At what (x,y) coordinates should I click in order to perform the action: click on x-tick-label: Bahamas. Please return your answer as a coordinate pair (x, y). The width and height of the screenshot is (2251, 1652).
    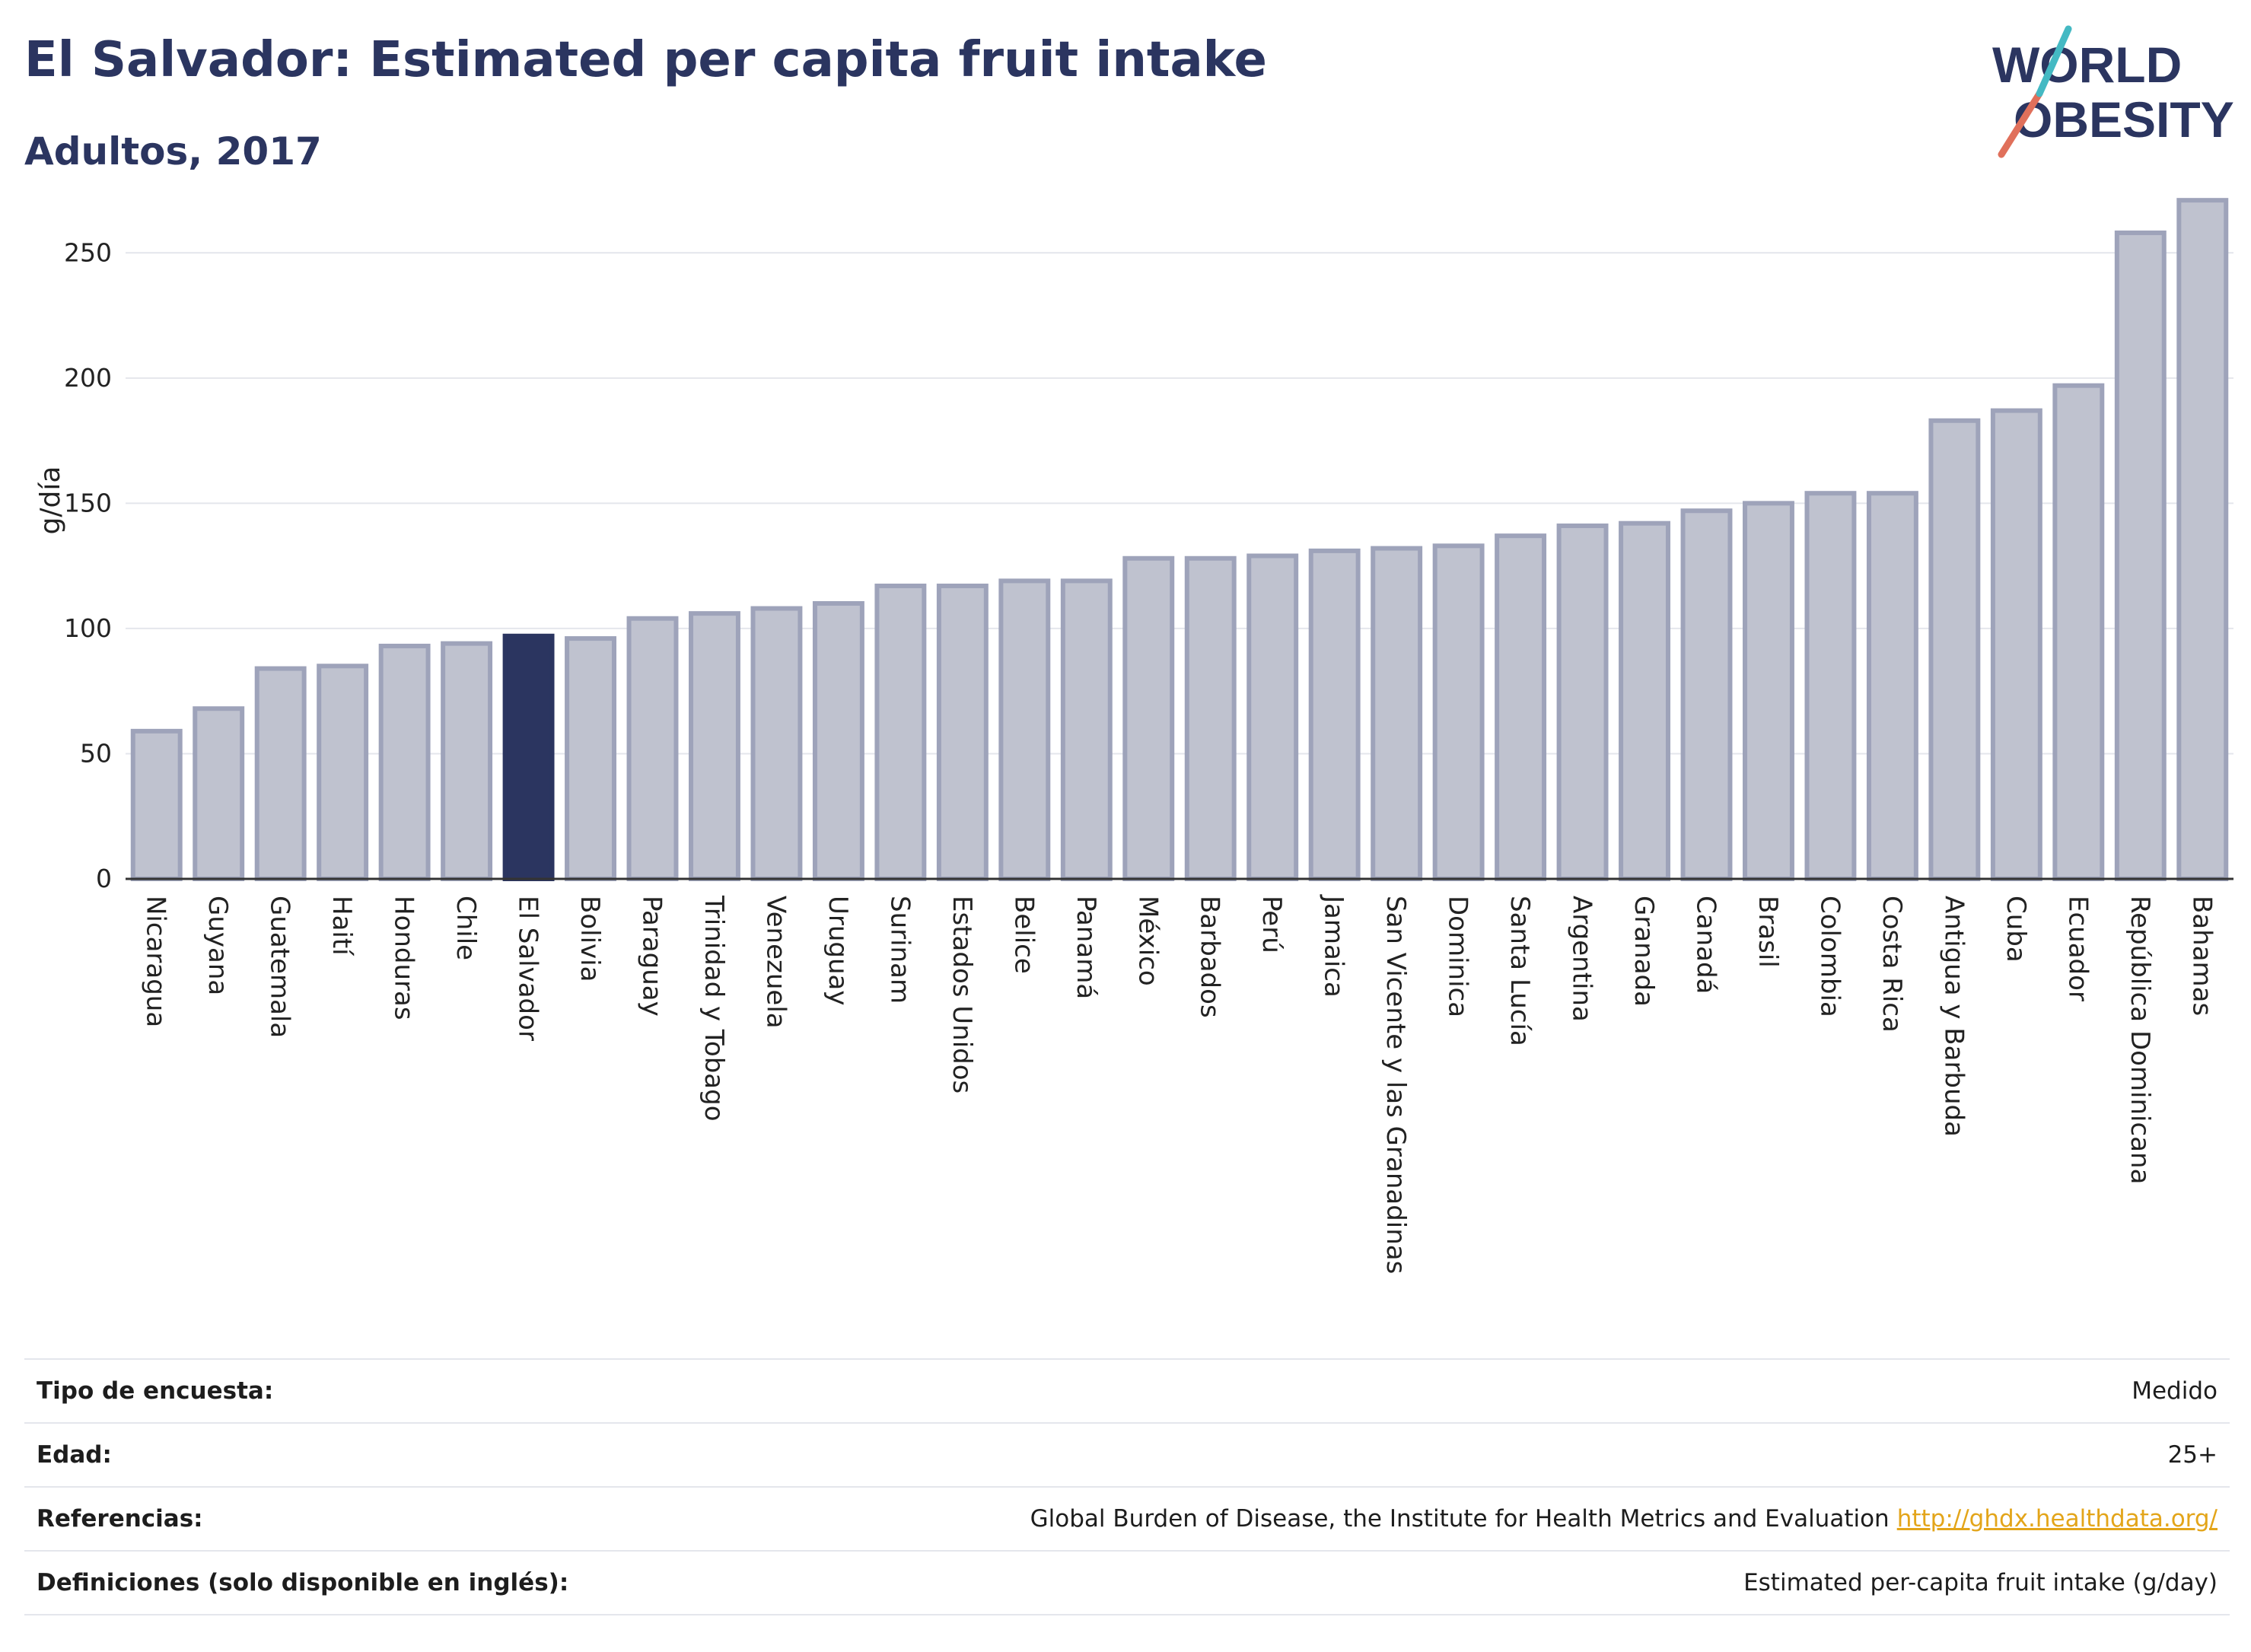
    Looking at the image, I should click on (2201, 956).